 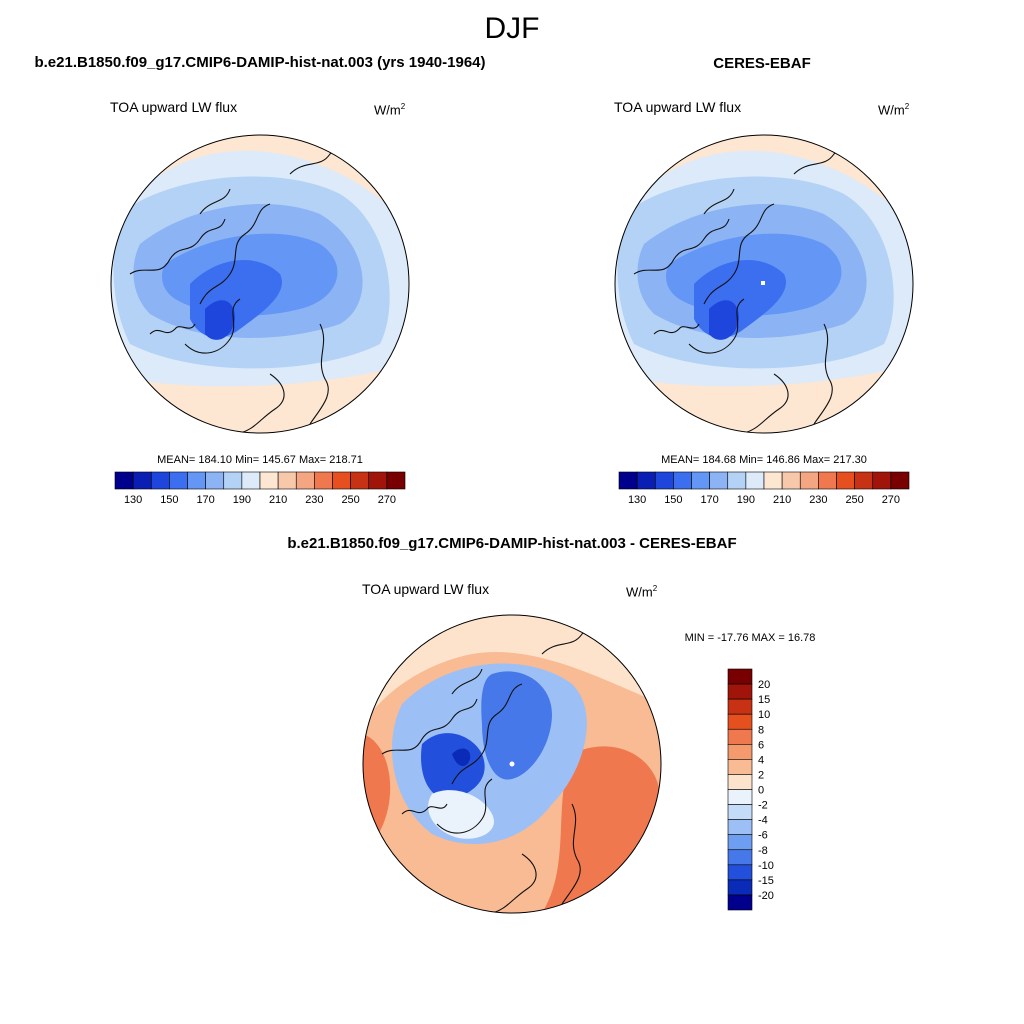 What do you see at coordinates (894, 110) in the screenshot?
I see `panel2-units: W/m2` at bounding box center [894, 110].